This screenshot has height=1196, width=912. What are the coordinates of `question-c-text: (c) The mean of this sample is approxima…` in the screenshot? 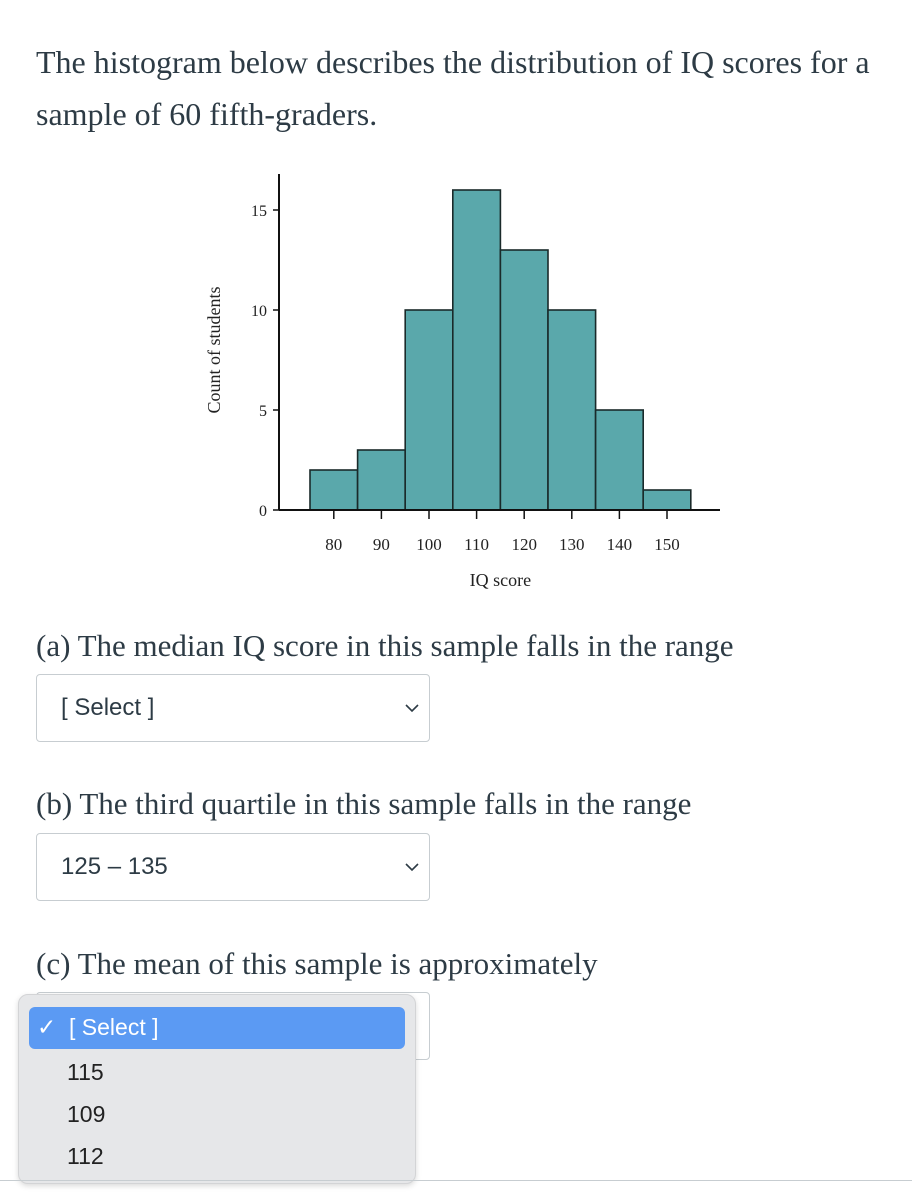 It's located at (317, 963).